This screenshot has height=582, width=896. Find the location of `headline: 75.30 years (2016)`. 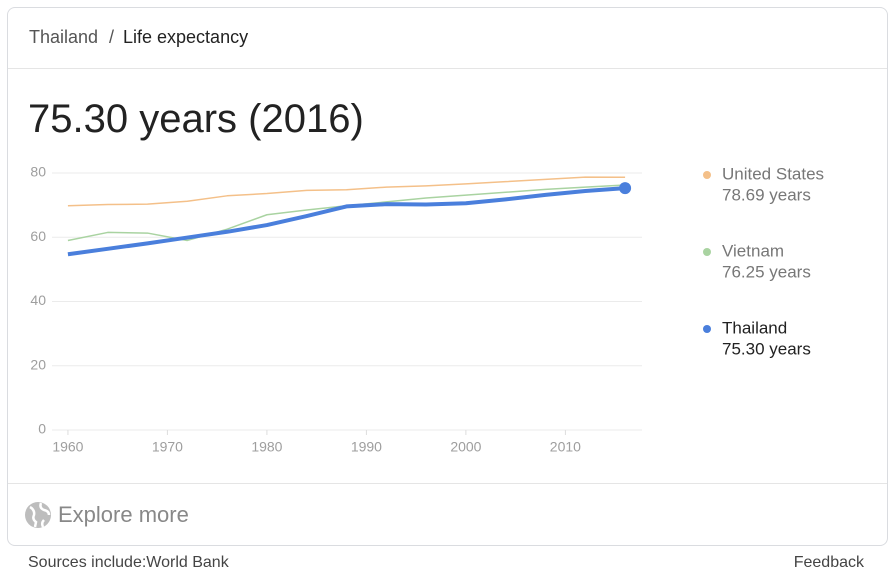

headline: 75.30 years (2016) is located at coordinates (196, 119).